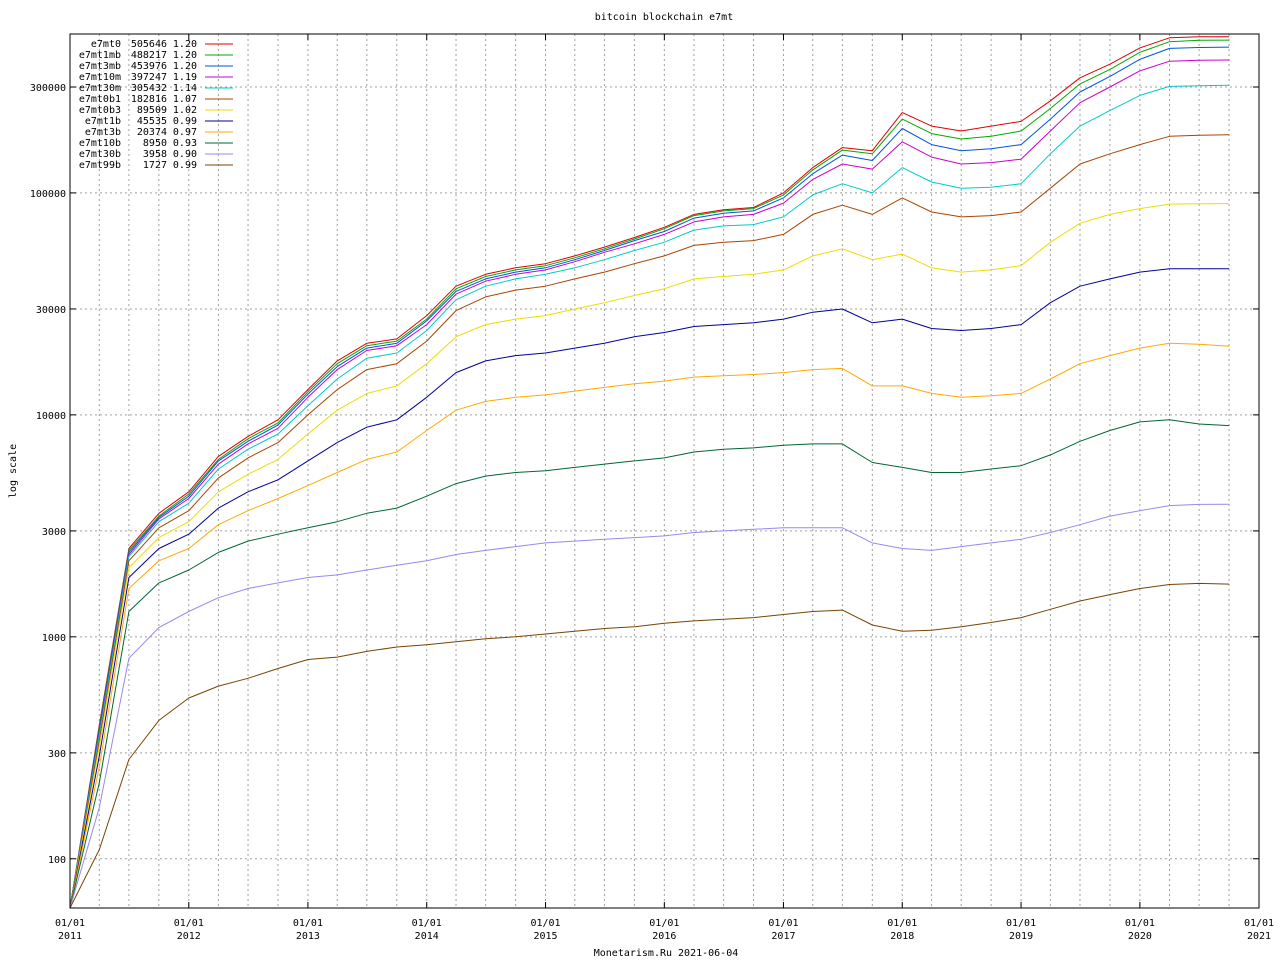 This screenshot has width=1280, height=960. What do you see at coordinates (100, 99) in the screenshot?
I see `legend-entry-name: e7mt0b1` at bounding box center [100, 99].